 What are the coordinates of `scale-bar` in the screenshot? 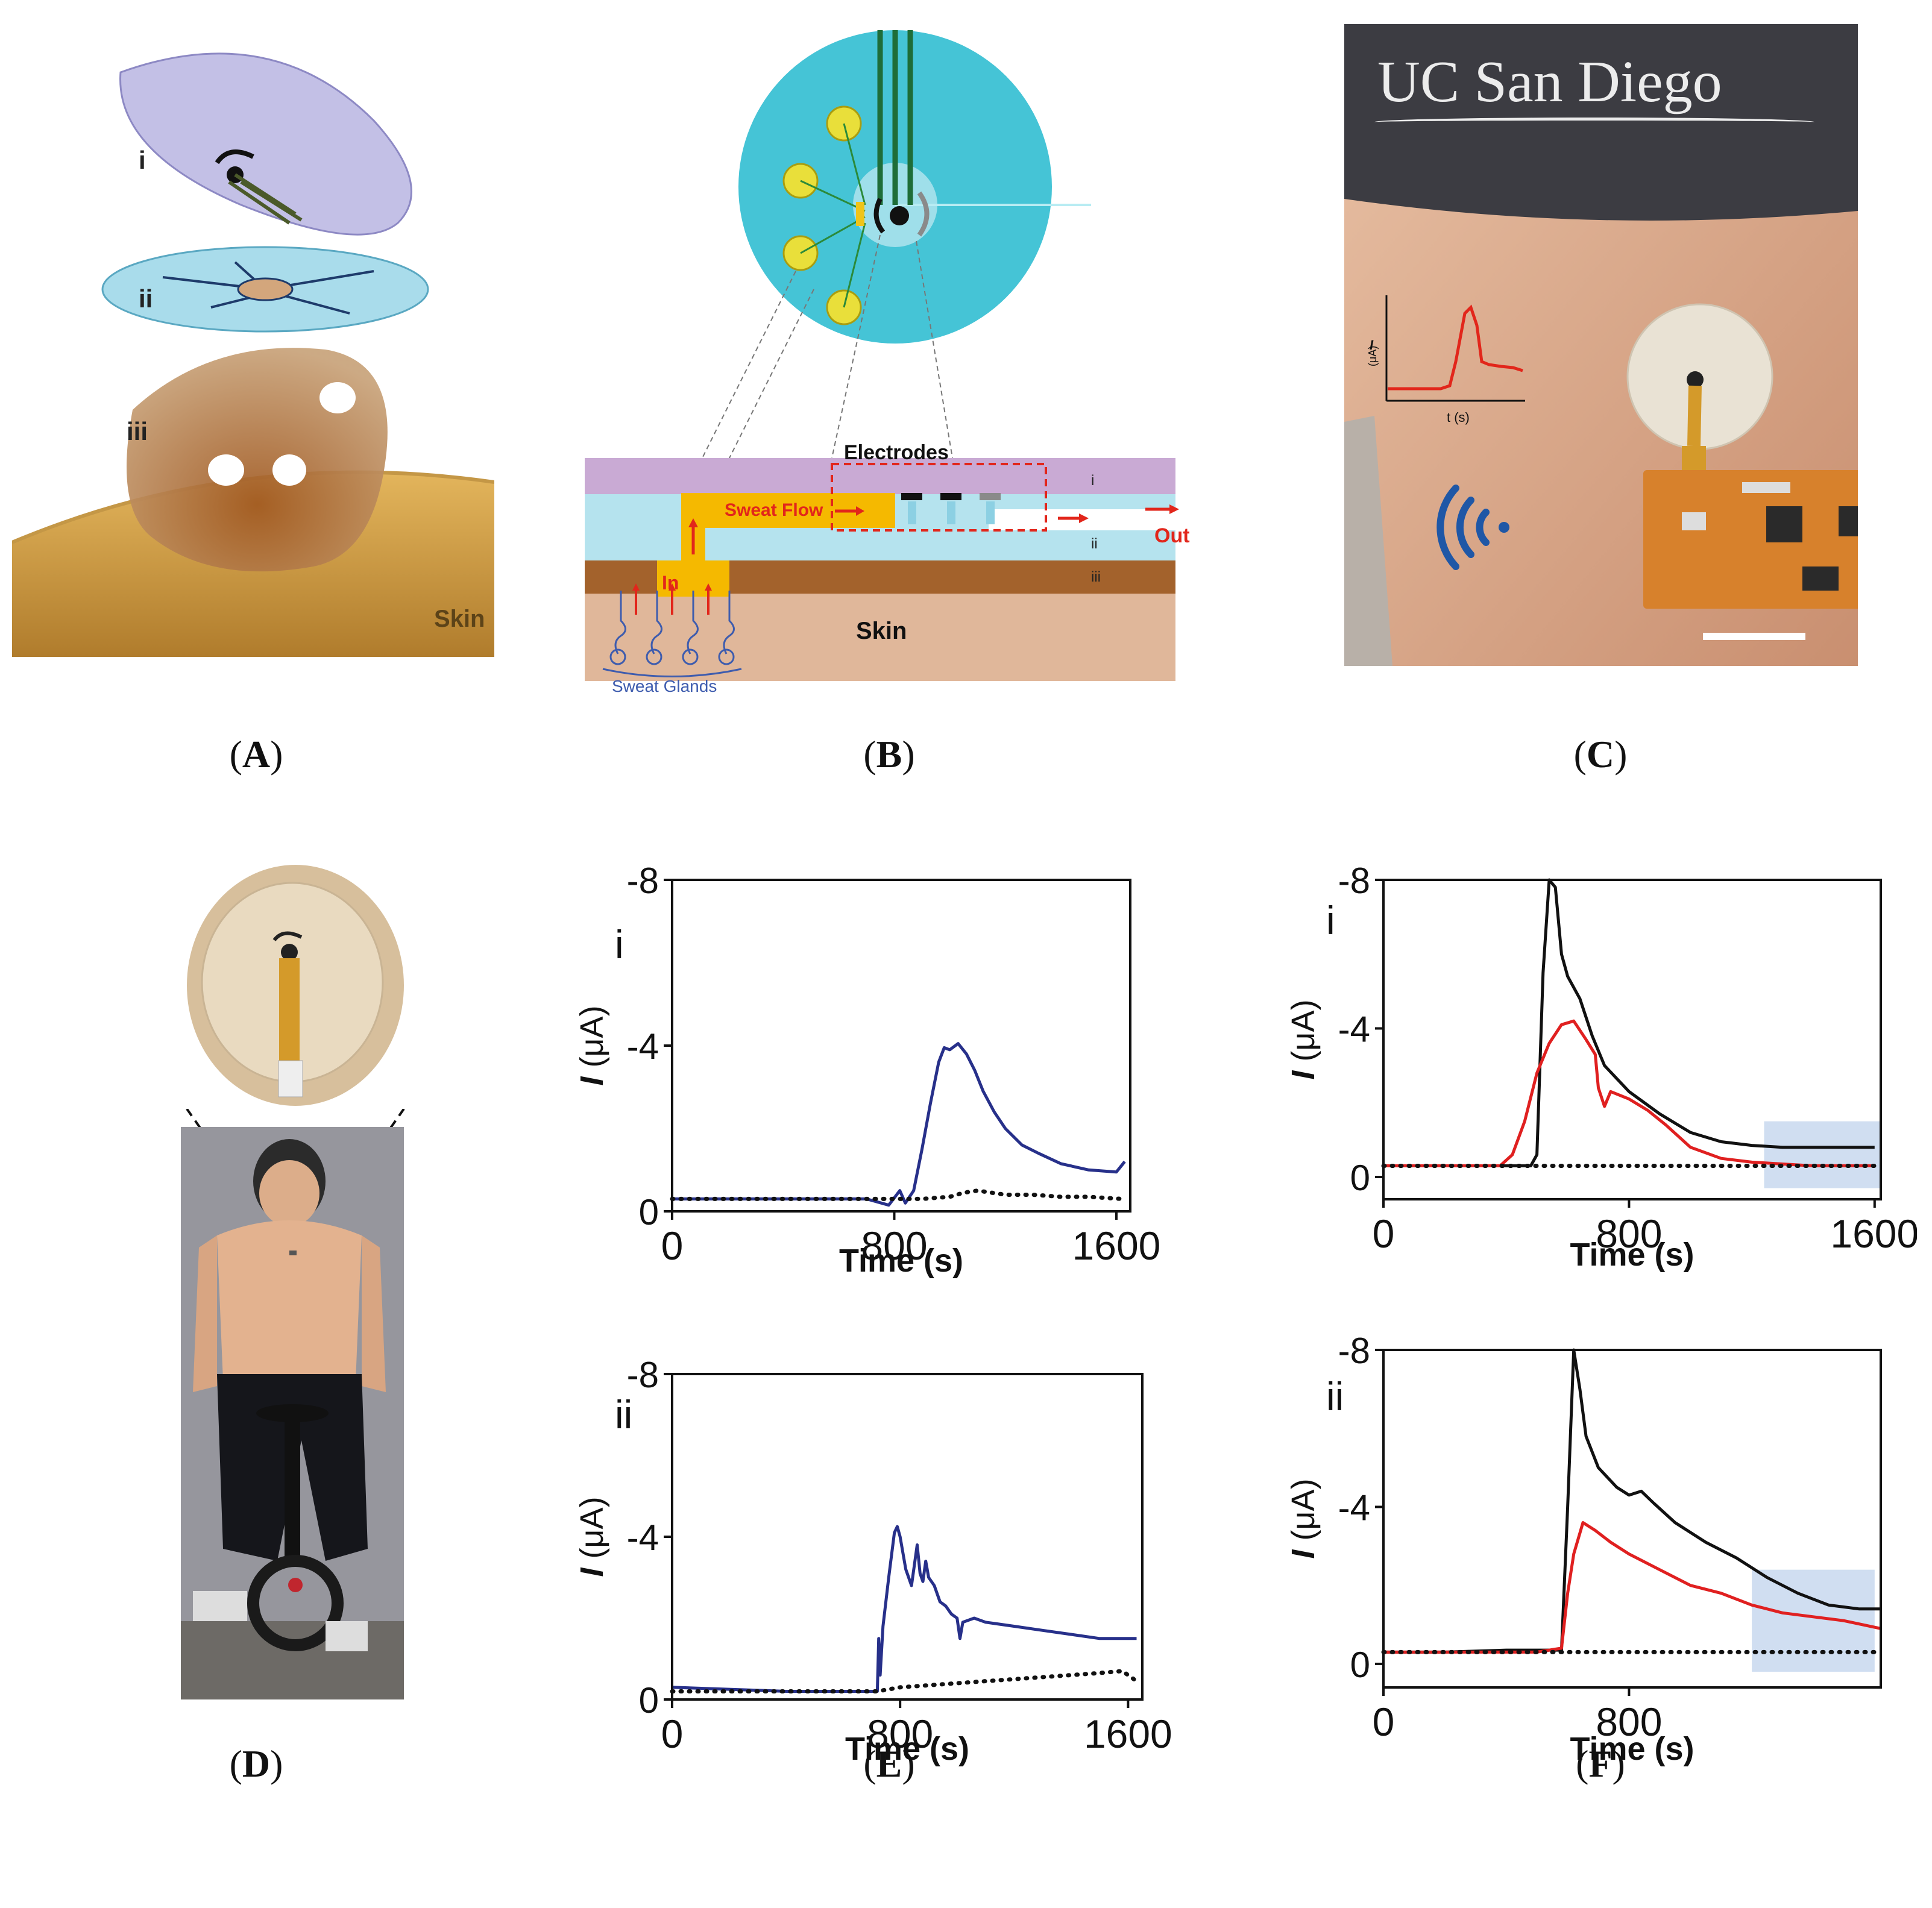 It's located at (1754, 636).